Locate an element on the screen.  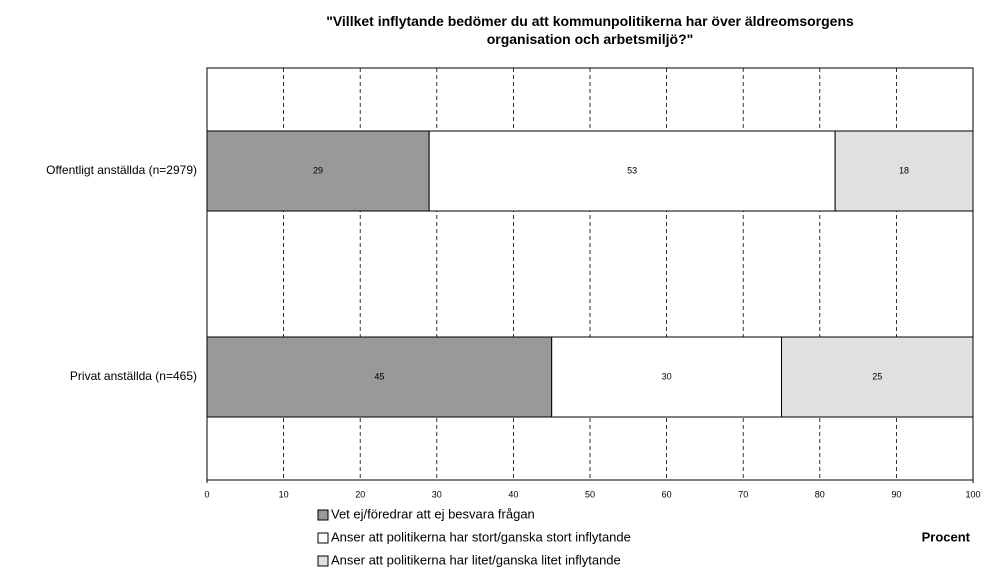
x-tick-label: 0 is located at coordinates (206, 494).